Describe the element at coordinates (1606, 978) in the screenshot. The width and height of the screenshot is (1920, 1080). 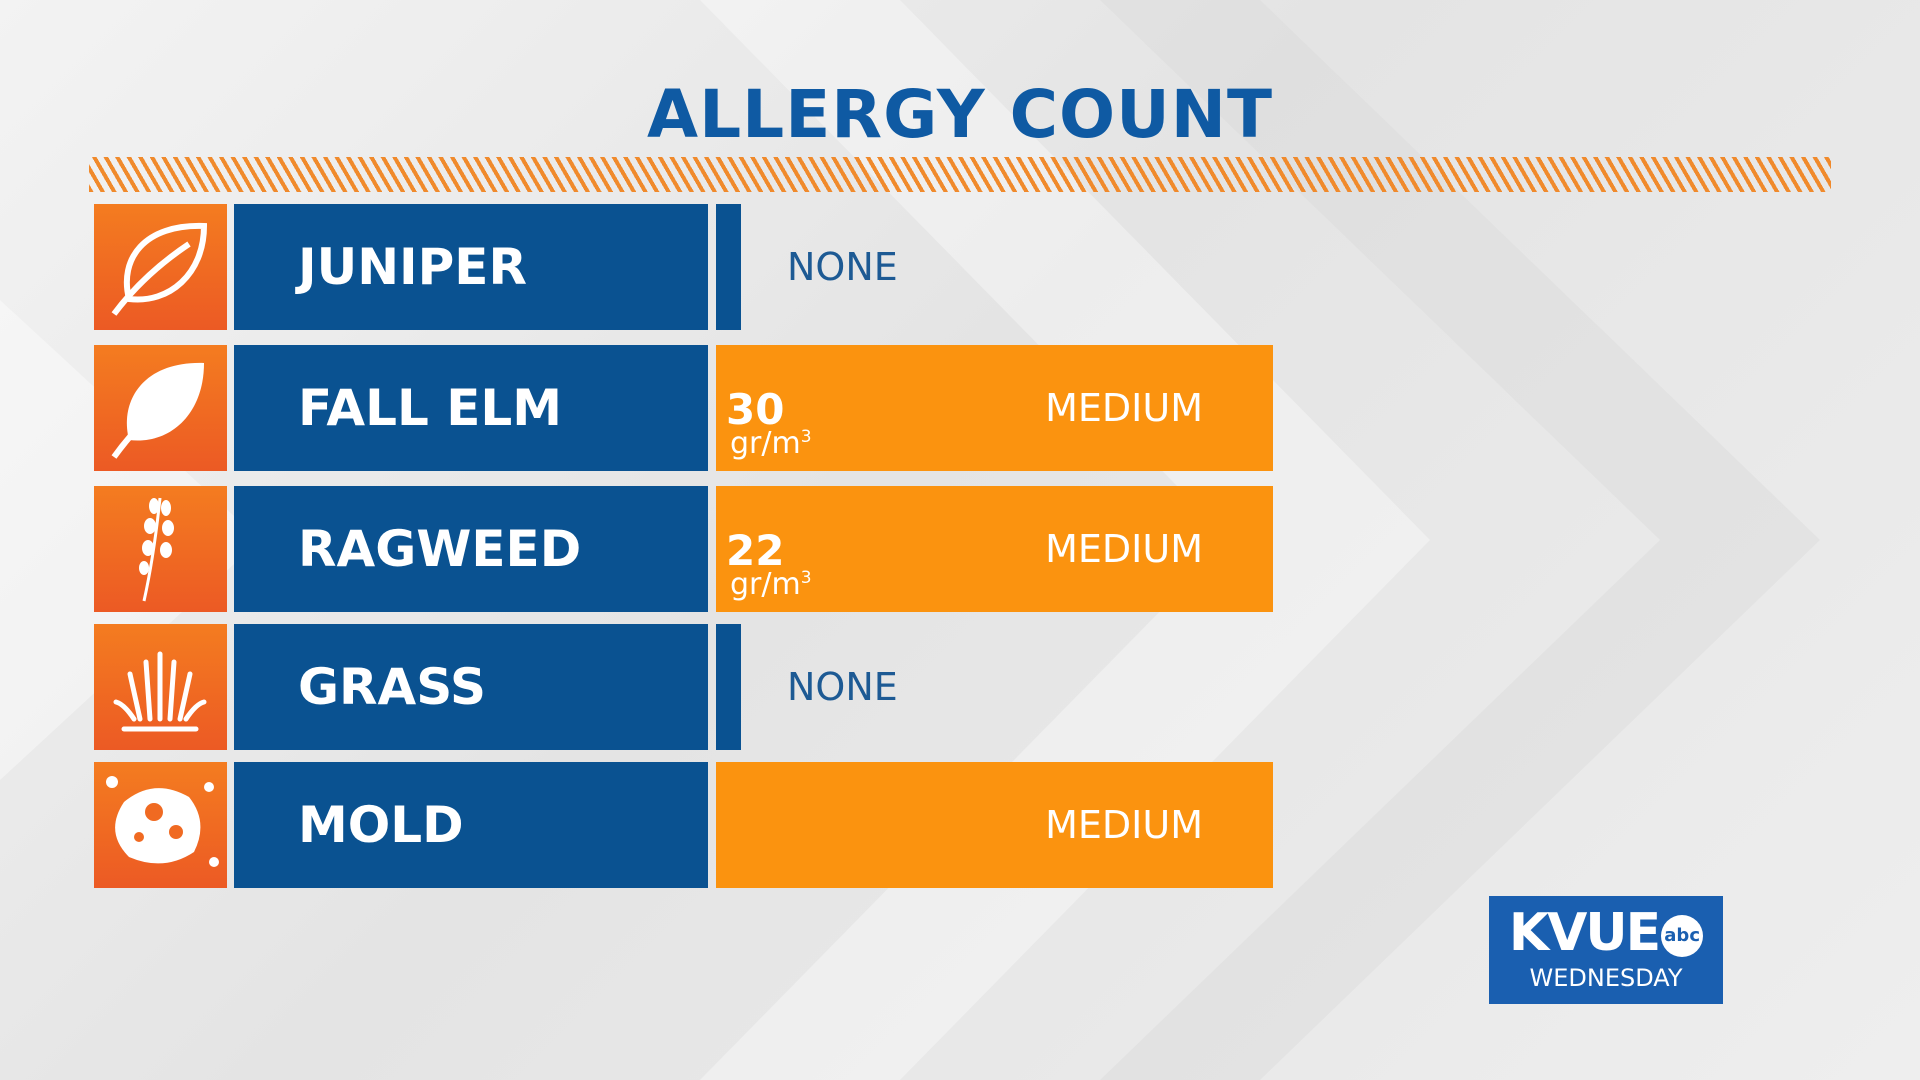
I see `day: WEDNESDAY` at that location.